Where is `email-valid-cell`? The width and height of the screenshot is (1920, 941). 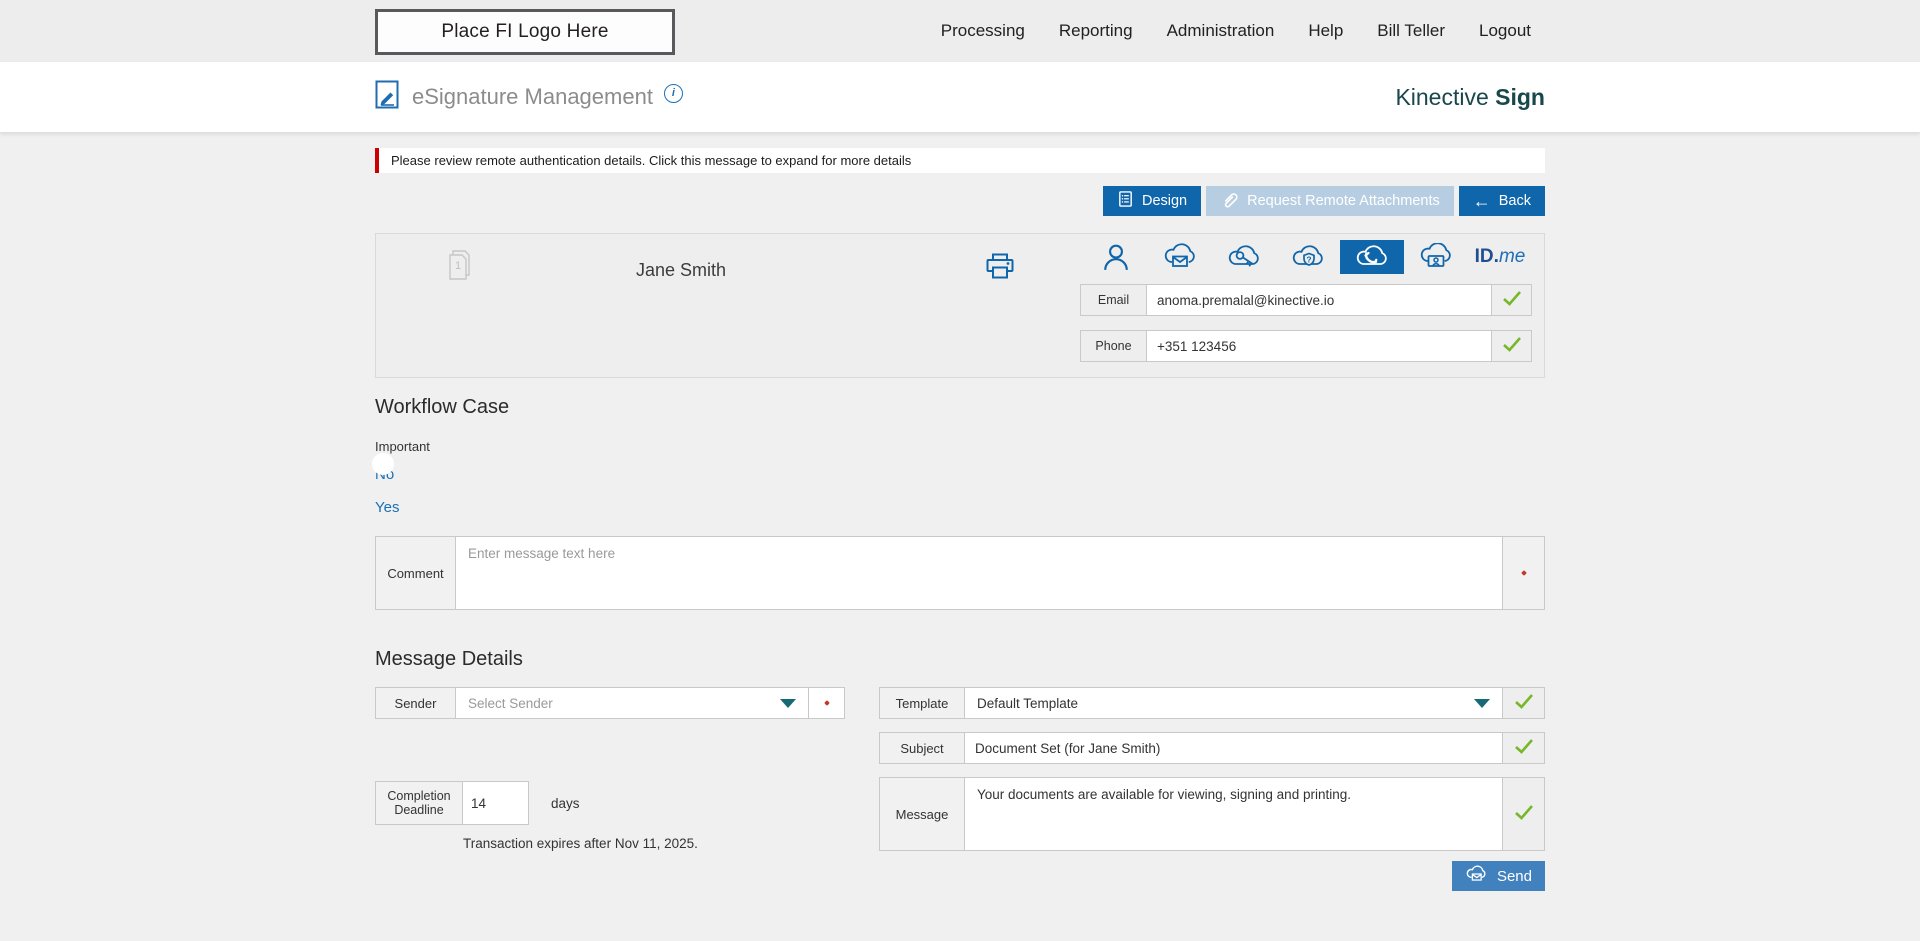
email-valid-cell is located at coordinates (1511, 300).